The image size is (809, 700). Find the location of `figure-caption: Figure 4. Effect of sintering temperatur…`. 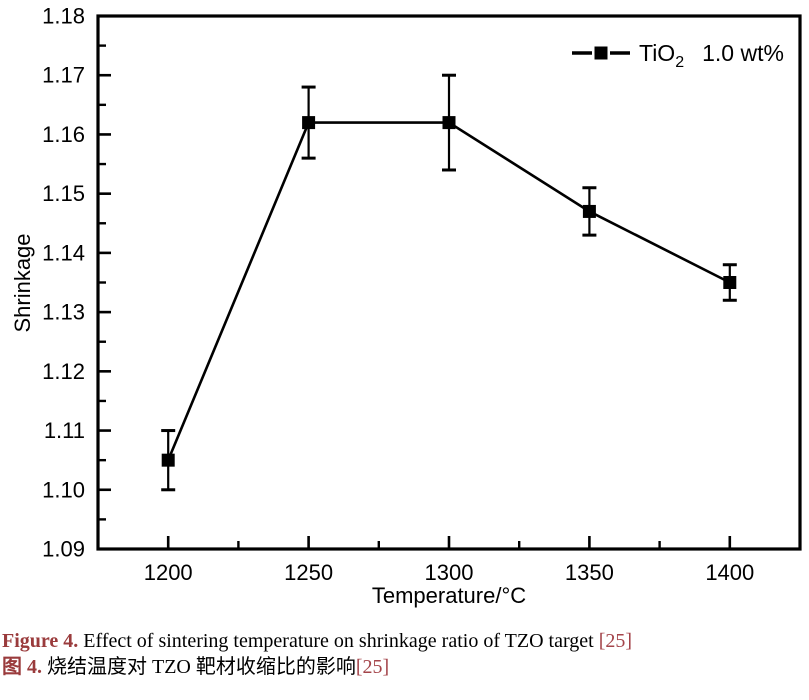

figure-caption: Figure 4. Effect of sintering temperatur… is located at coordinates (402, 654).